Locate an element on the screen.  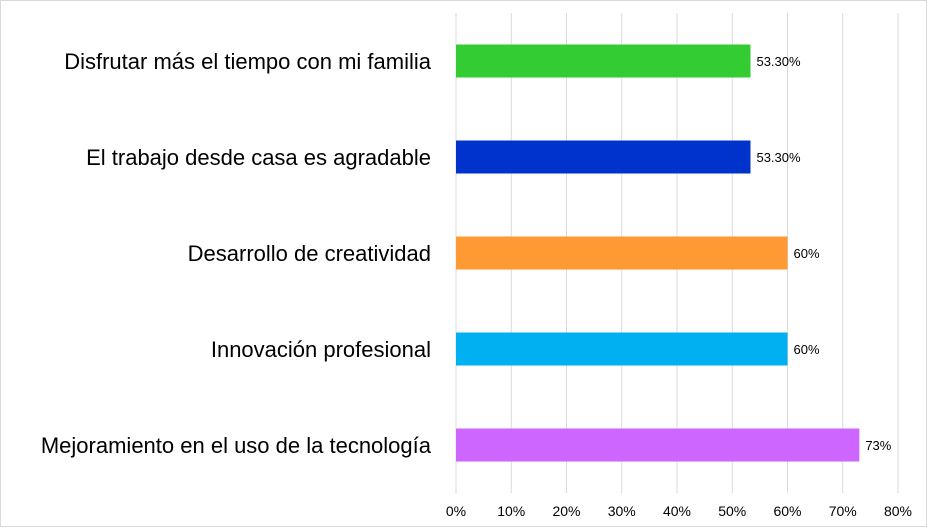
x-tick-label: 70% is located at coordinates (843, 511).